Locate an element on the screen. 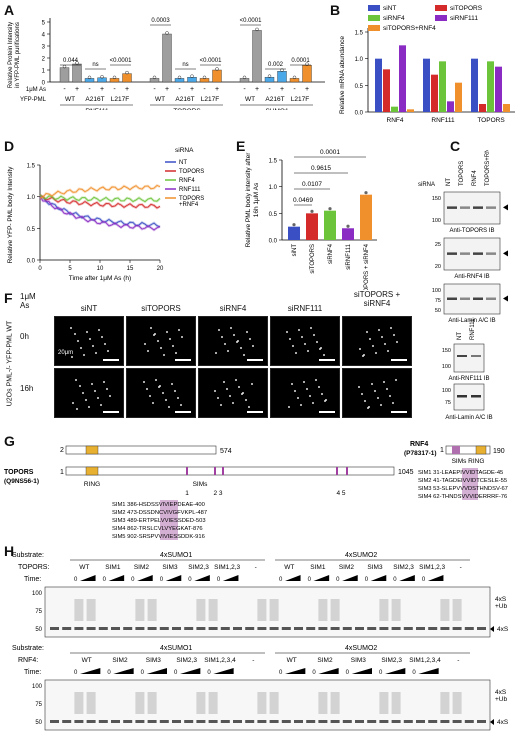 The width and height of the screenshot is (520, 736). column-label: siRNF111 is located at coordinates (305, 308).